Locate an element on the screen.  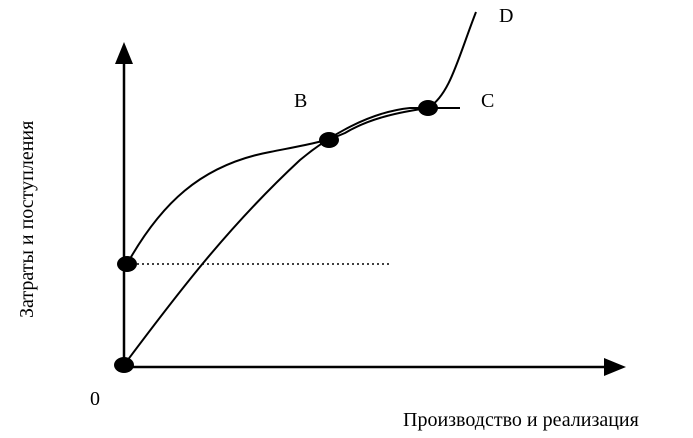
origin-label: 0 is located at coordinates (95, 399).